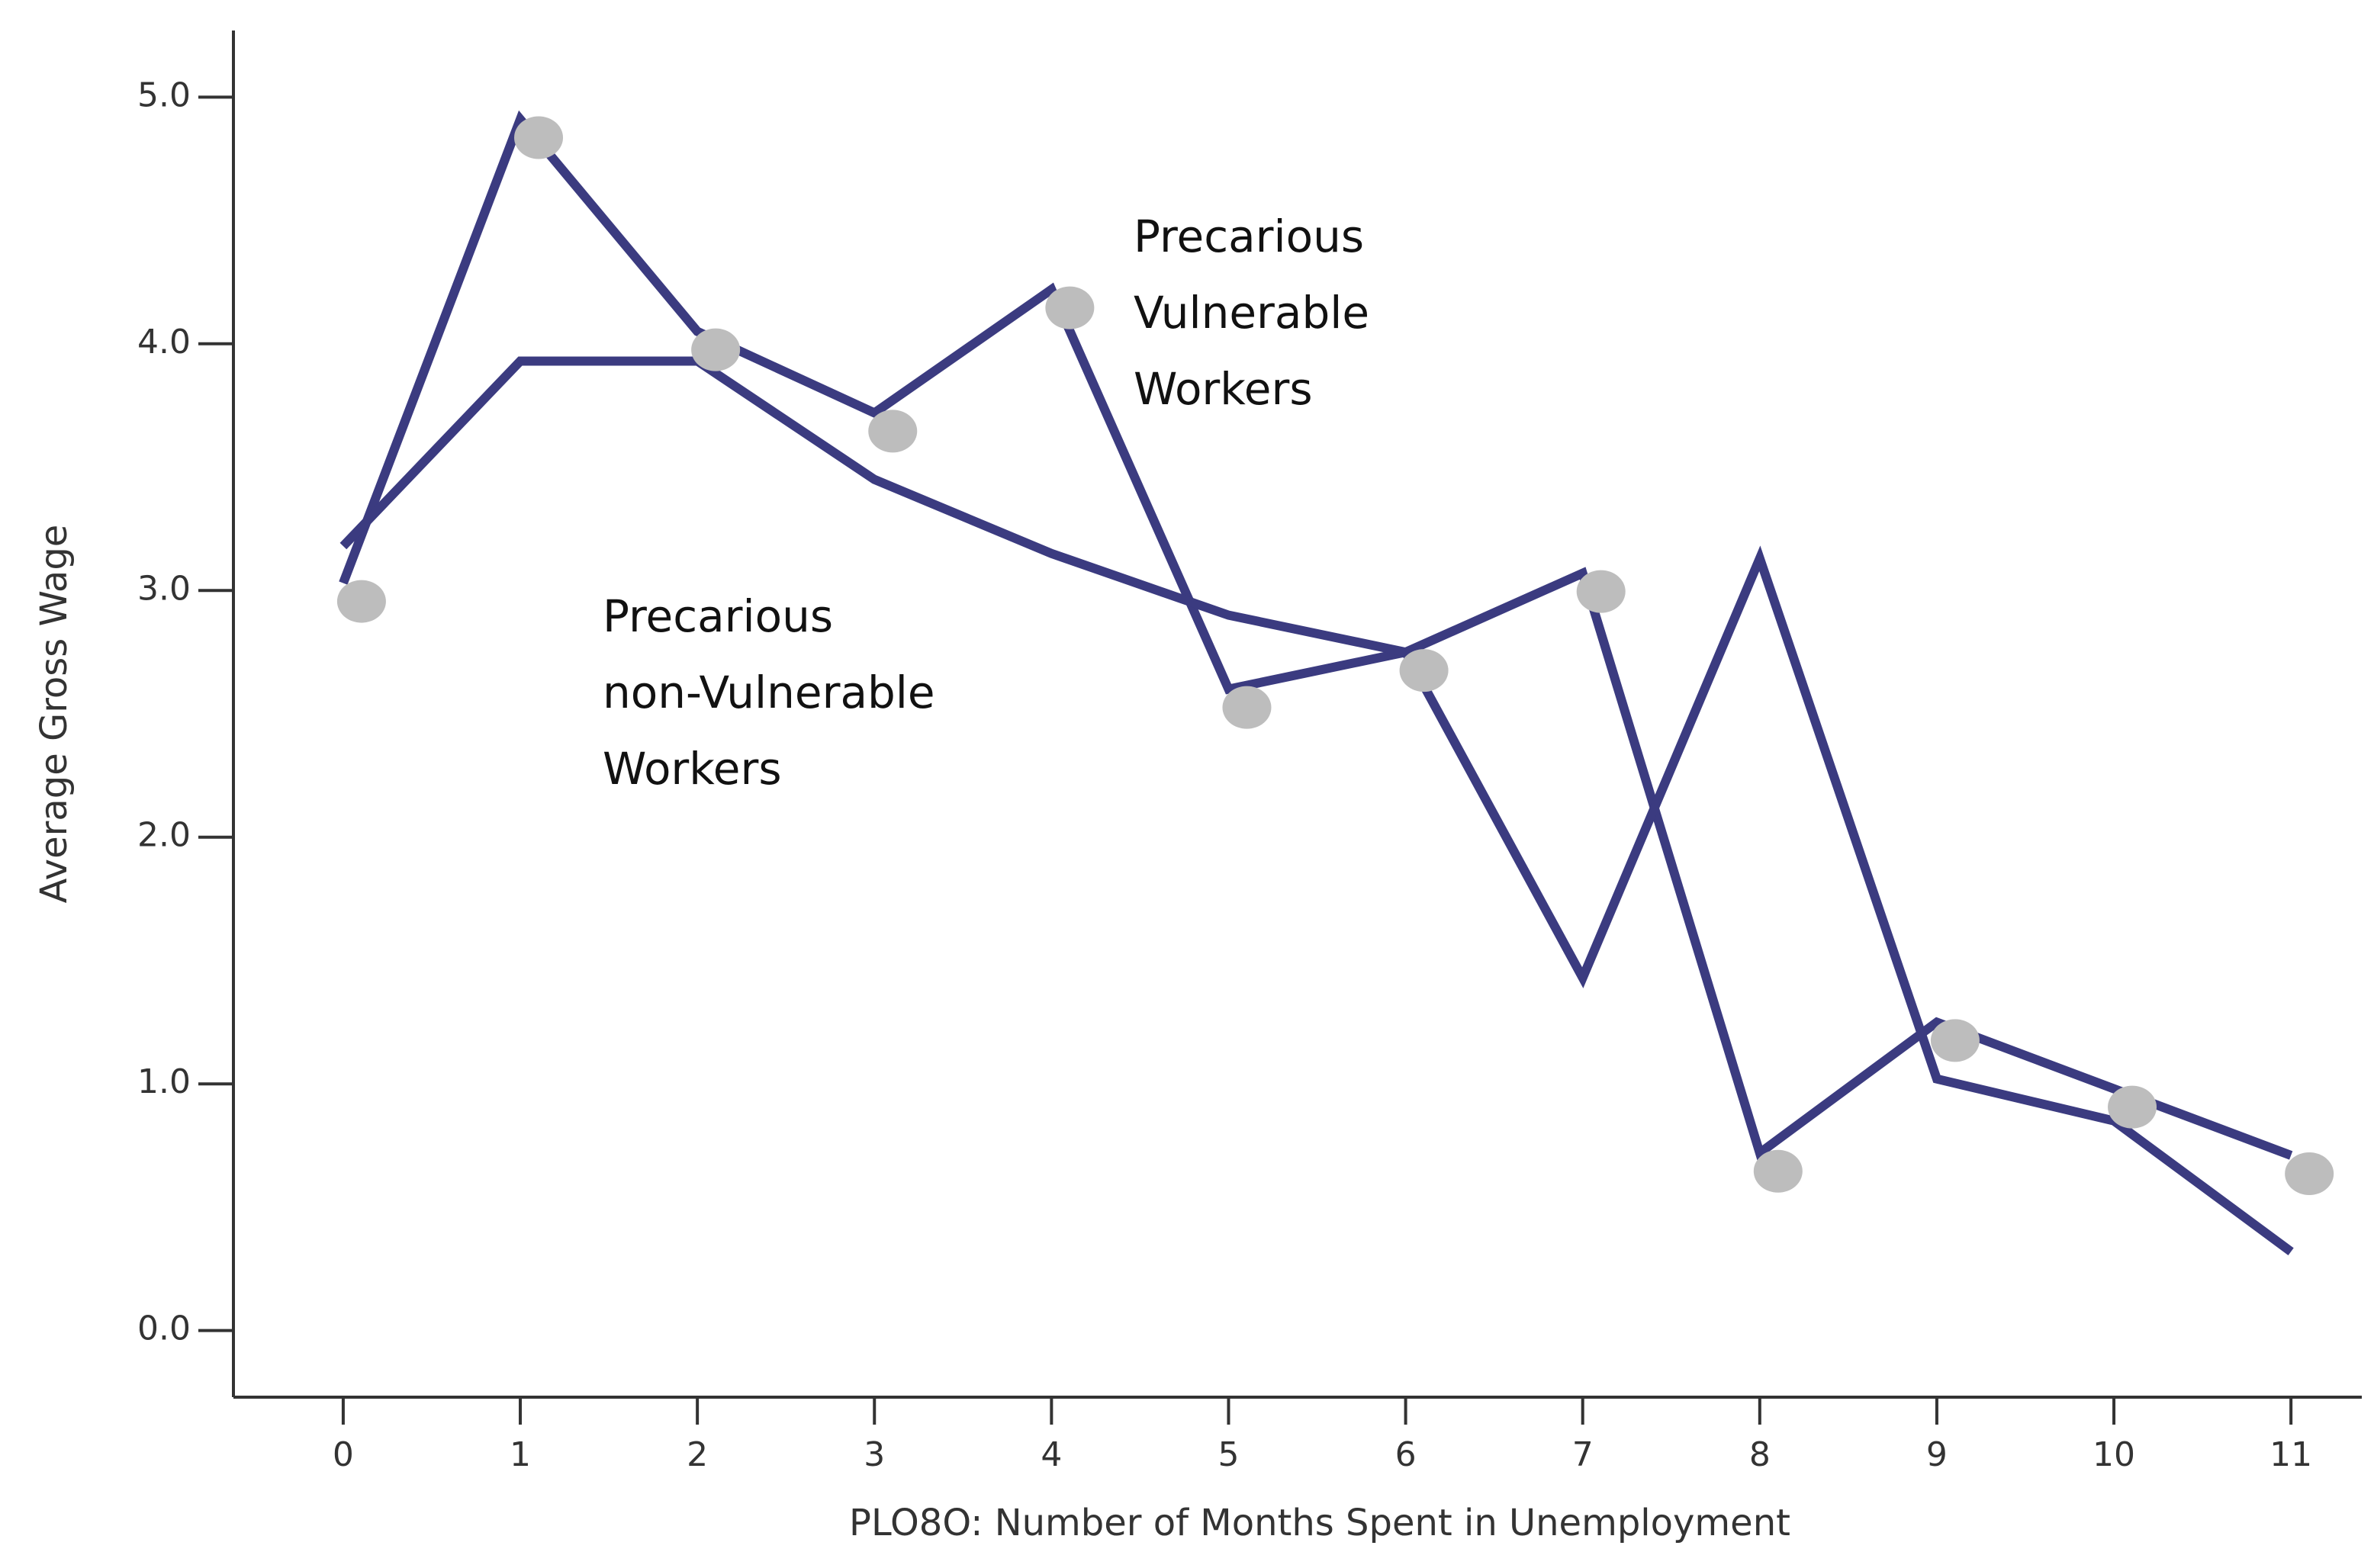 This screenshot has width=2374, height=1568. I want to click on x-tick-label: 5, so click(1228, 1454).